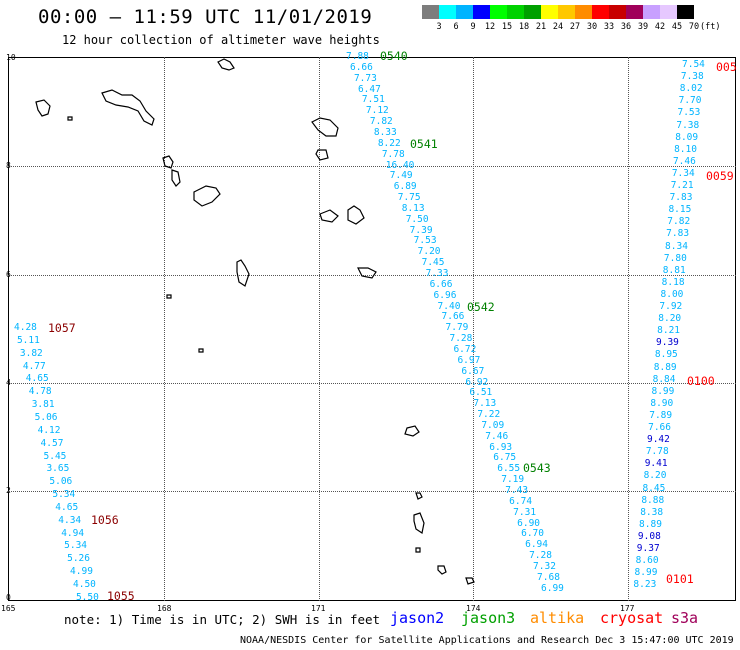  Describe the element at coordinates (357, 56) in the screenshot. I see `wave-height-value: 7.88` at that location.